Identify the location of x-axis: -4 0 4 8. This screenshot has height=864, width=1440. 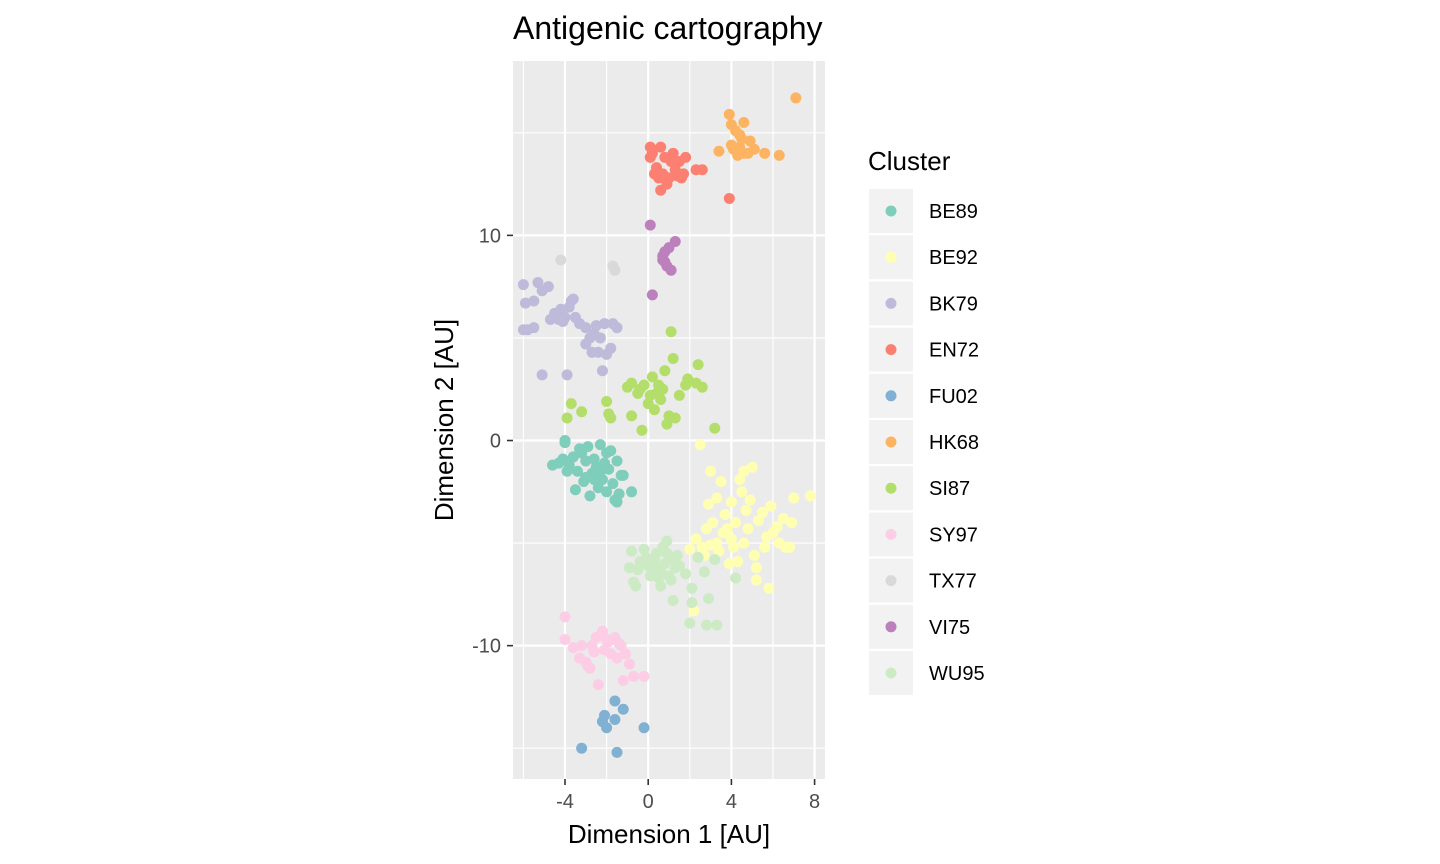
(688, 796).